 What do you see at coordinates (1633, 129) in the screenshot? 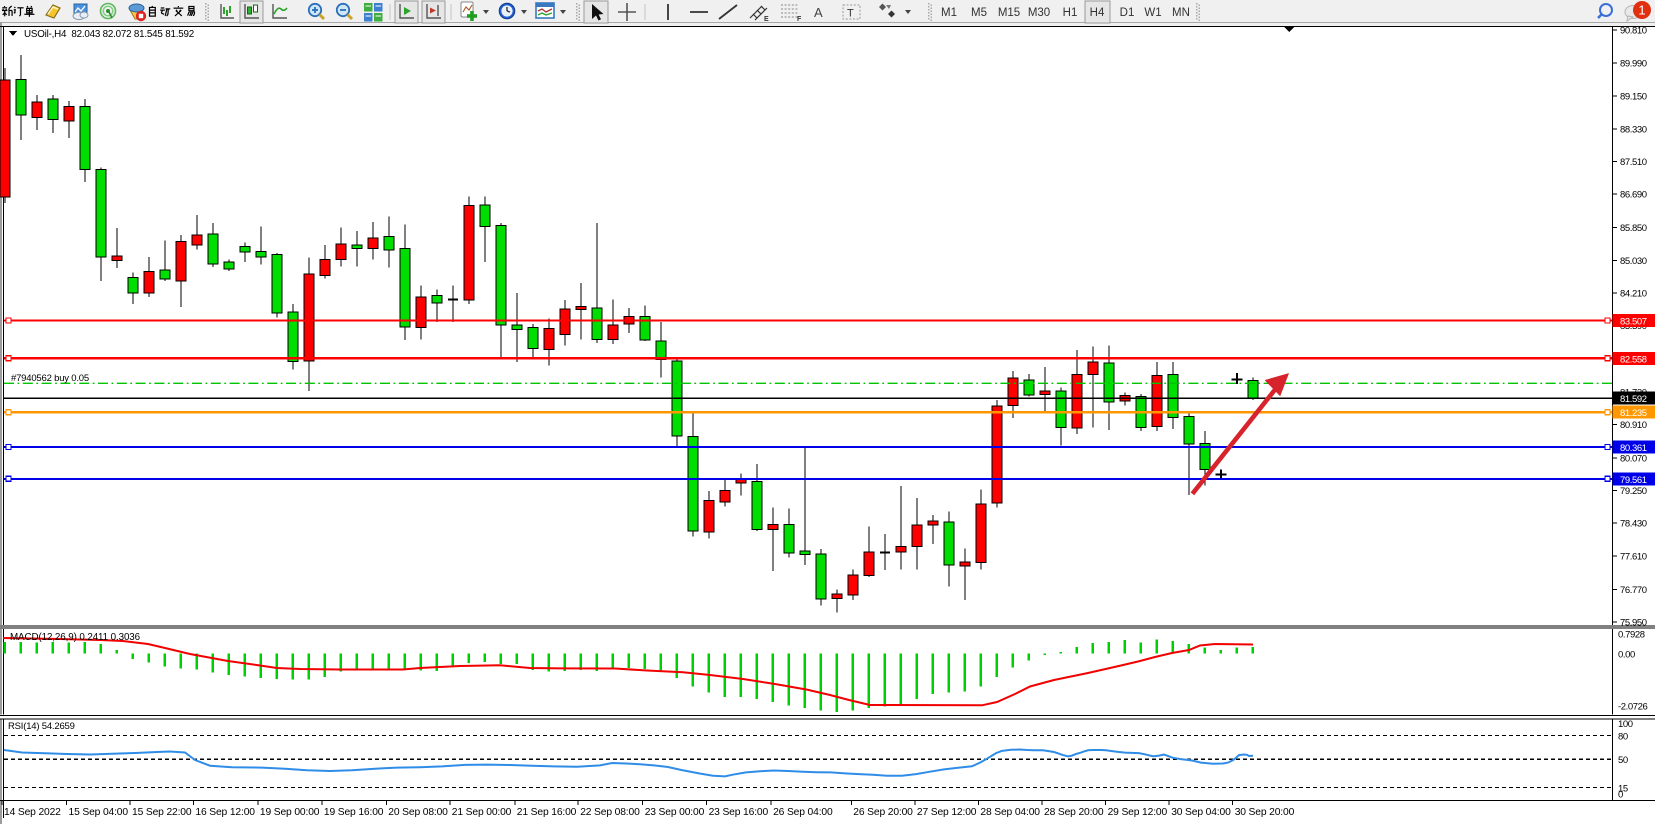
I see `svg-text: 88.330` at bounding box center [1633, 129].